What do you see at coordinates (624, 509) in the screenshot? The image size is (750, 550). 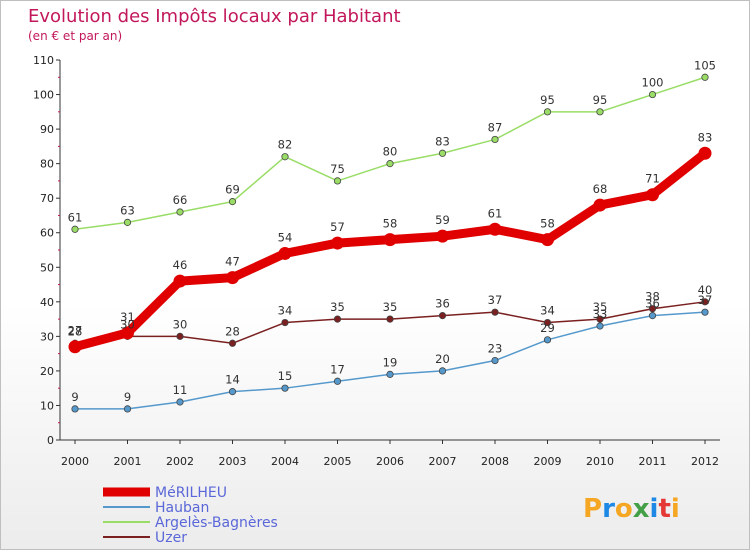 I see `logo-letter: o` at bounding box center [624, 509].